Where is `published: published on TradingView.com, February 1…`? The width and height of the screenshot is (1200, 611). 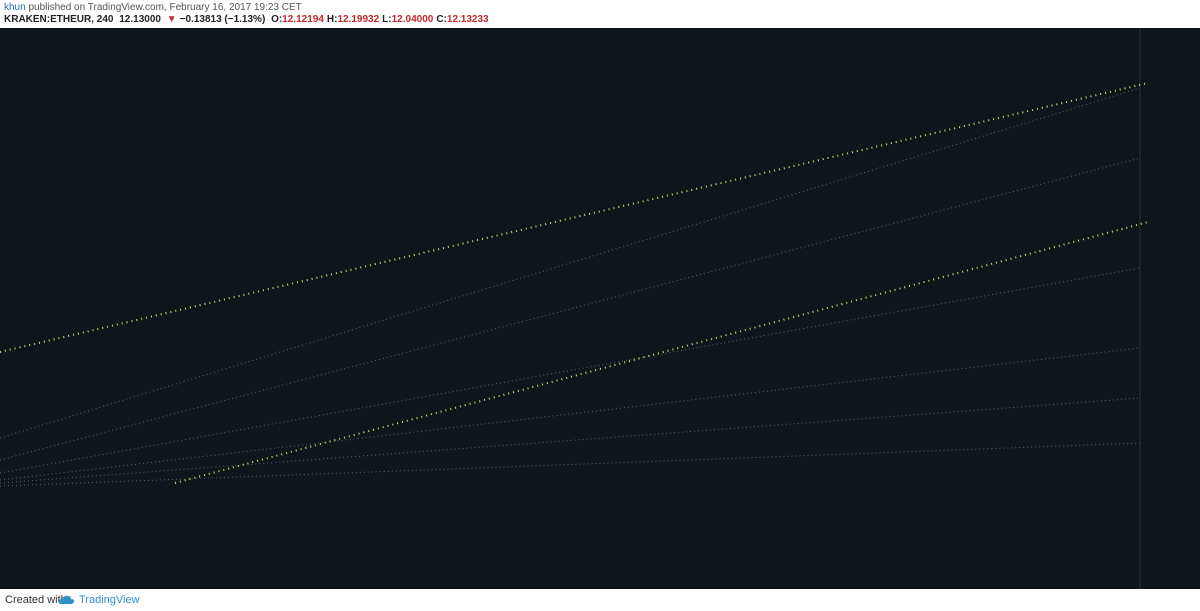
published: published on TradingView.com, February 1… is located at coordinates (165, 7).